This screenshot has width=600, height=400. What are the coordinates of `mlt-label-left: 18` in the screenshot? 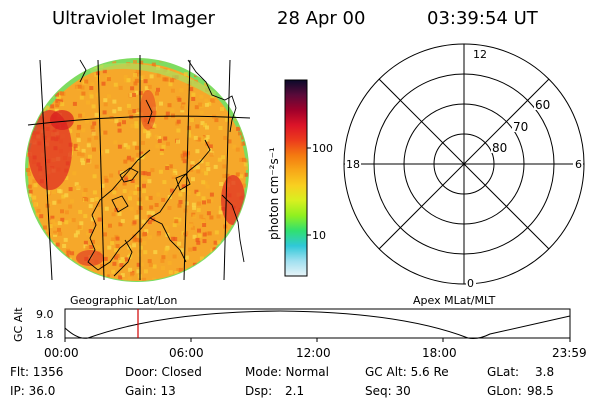 It's located at (353, 164).